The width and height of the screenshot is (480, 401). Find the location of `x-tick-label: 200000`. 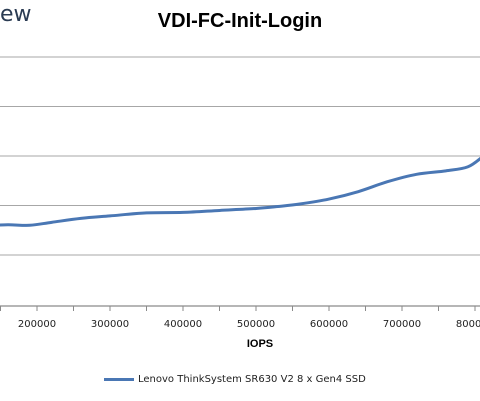

x-tick-label: 200000 is located at coordinates (37, 324).